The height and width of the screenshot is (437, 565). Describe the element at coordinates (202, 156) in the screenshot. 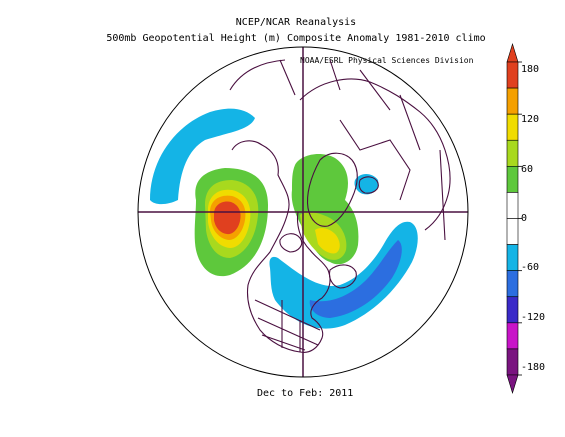

I see `negative-anomaly-pacific` at that location.